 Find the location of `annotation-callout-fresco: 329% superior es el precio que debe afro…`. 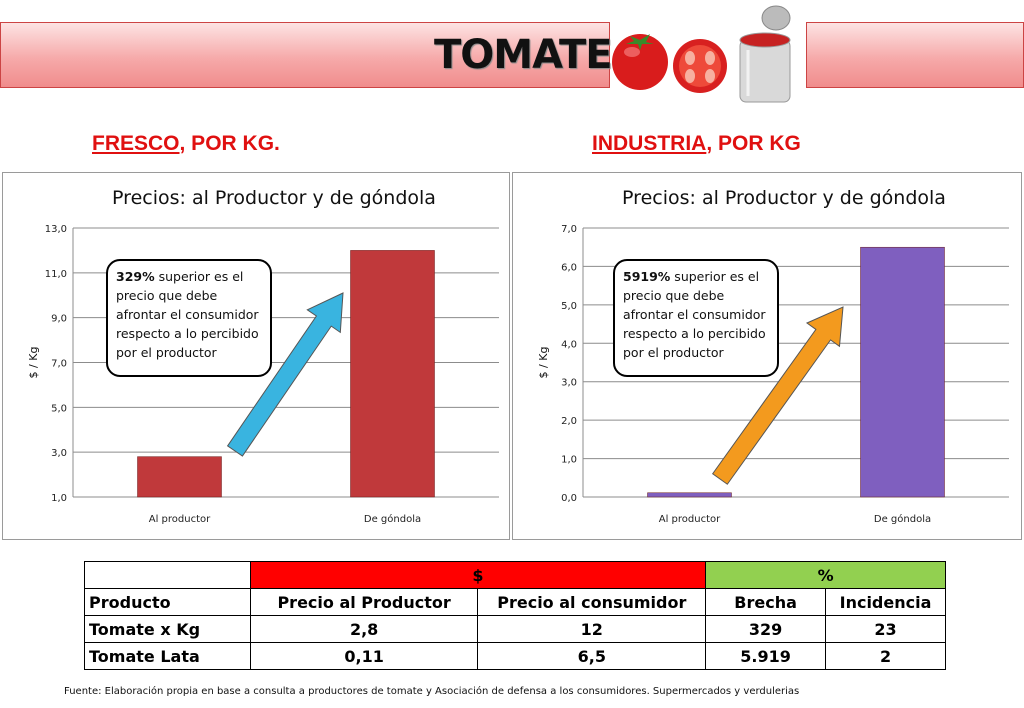

annotation-callout-fresco: 329% superior es el precio que debe afro… is located at coordinates (189, 318).